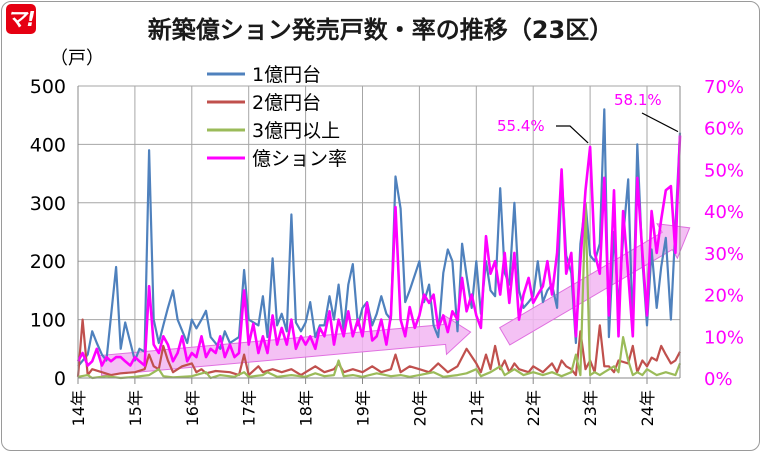 This screenshot has height=452, width=761. Describe the element at coordinates (48, 145) in the screenshot. I see `y-tick-label: 400` at that location.